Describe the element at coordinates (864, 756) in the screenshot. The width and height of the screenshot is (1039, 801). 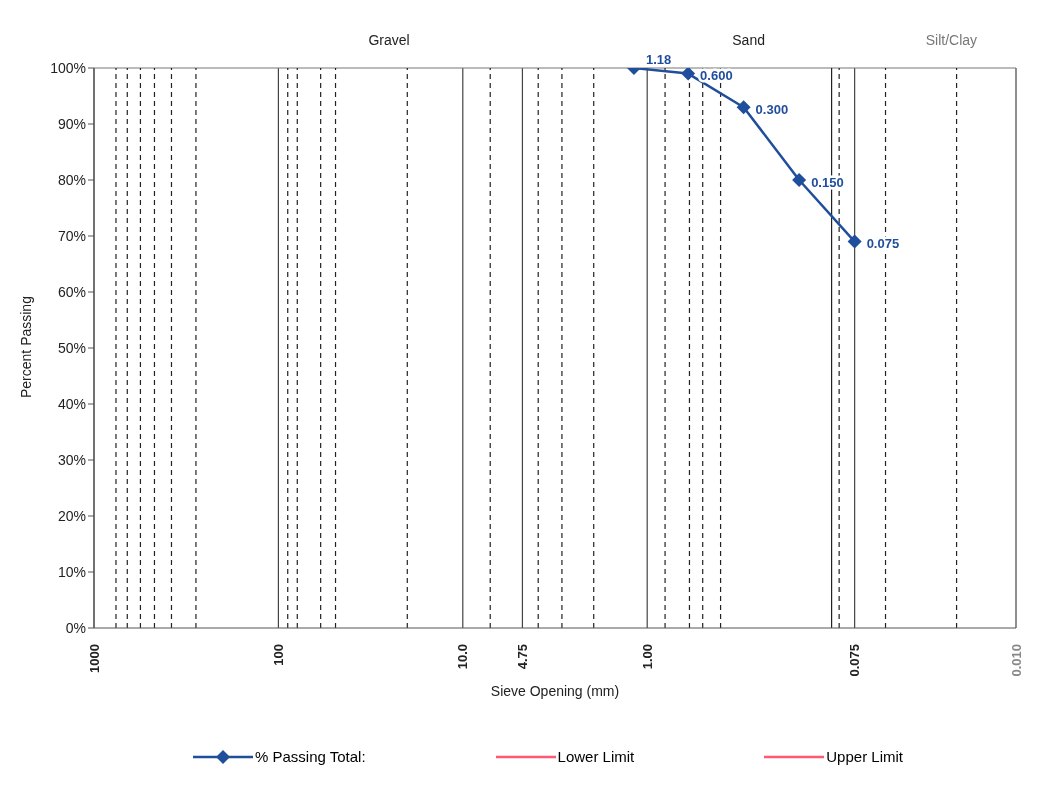
I see `legend-label: Upper Limit` at that location.